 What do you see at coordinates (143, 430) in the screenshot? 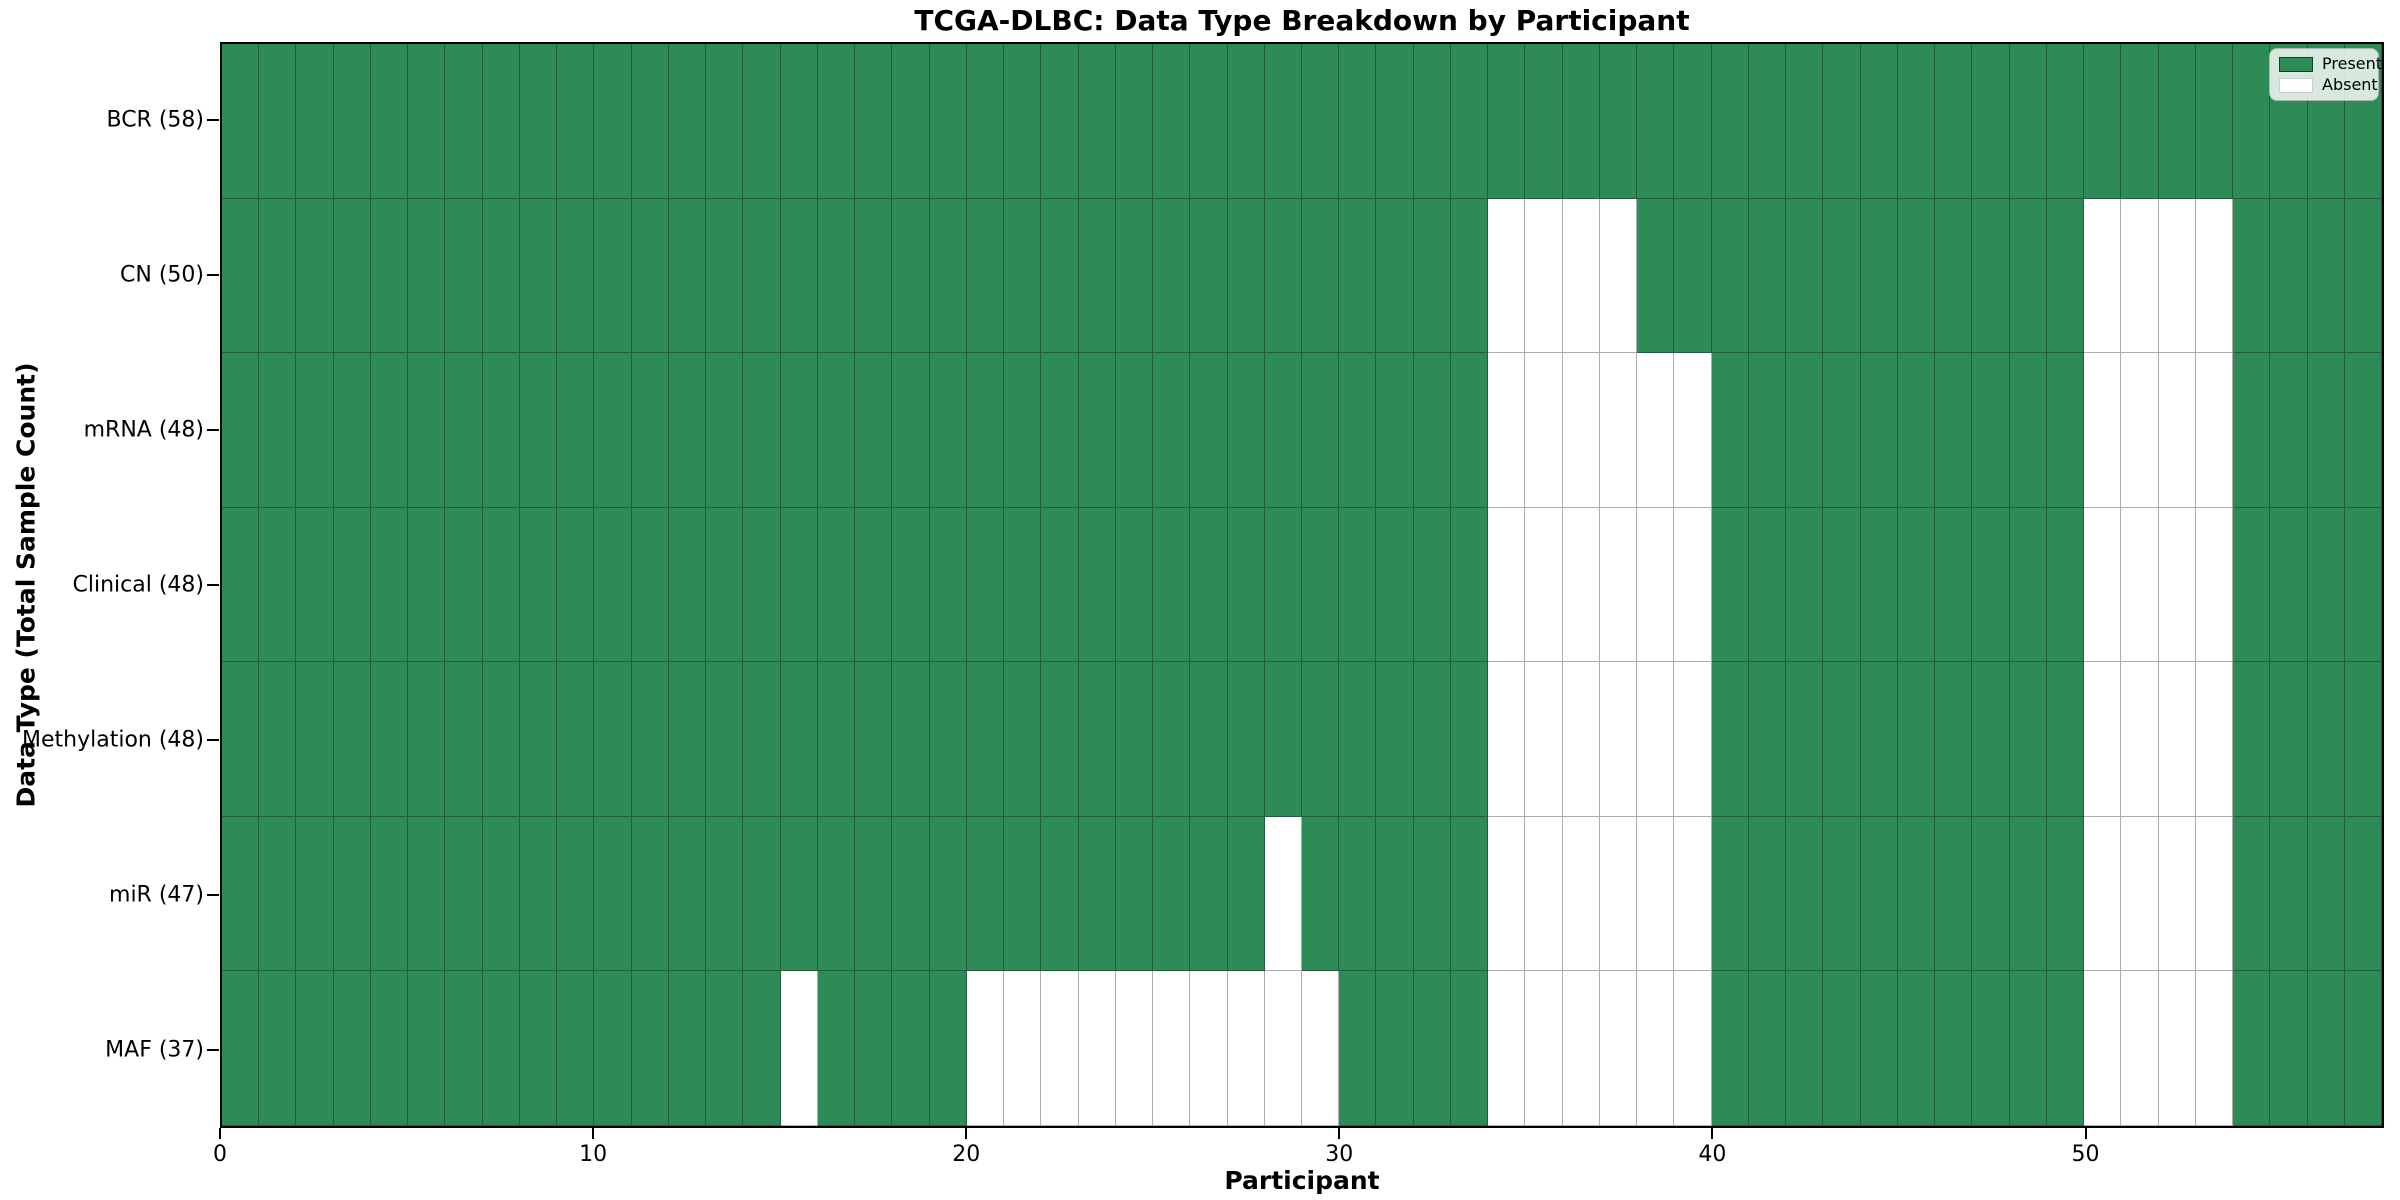
I see `y-tick-label: mRNA (48)` at bounding box center [143, 430].